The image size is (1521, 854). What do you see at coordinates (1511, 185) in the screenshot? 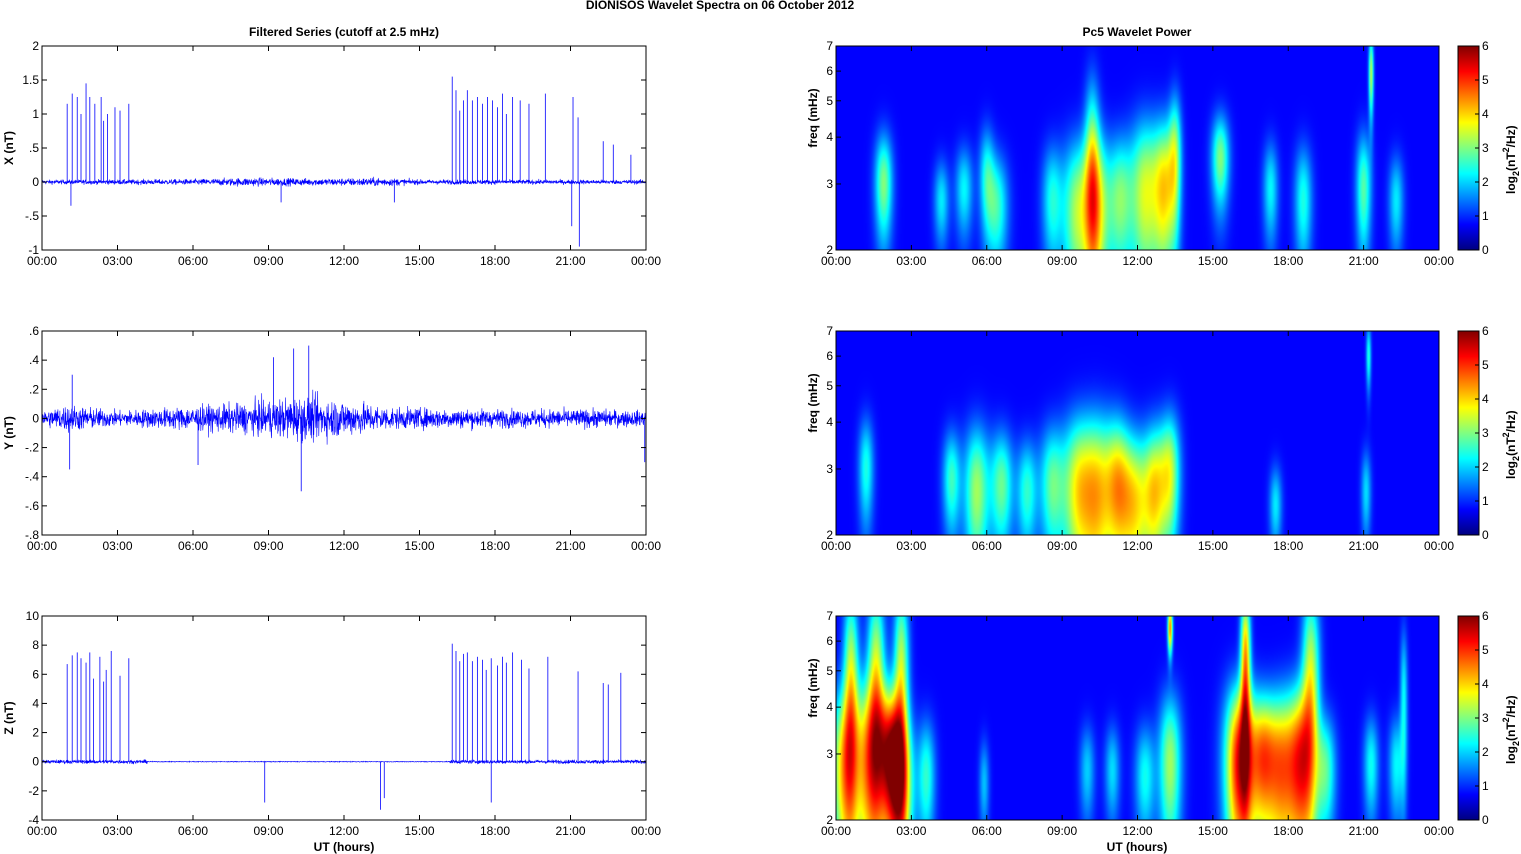
I see `spectrum-x-colorbar-label-part: log` at bounding box center [1511, 185].